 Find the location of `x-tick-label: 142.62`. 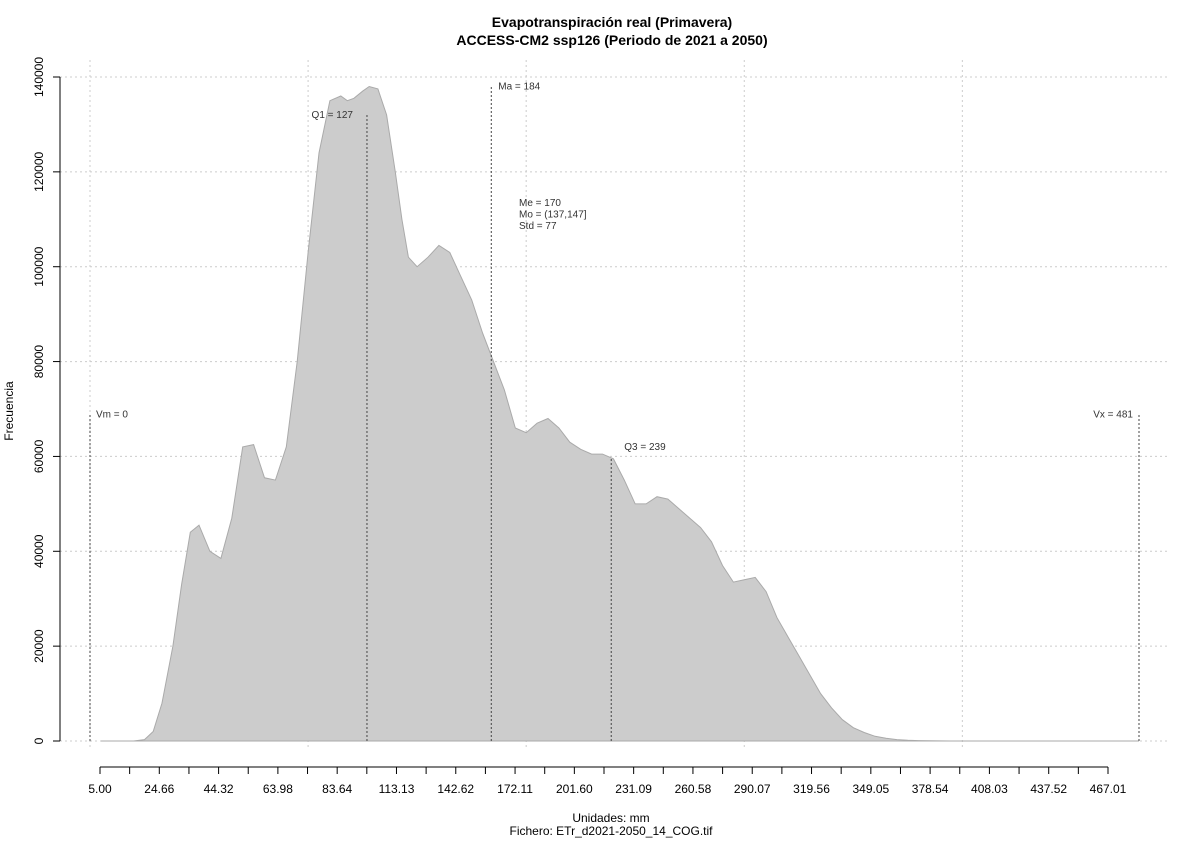

x-tick-label: 142.62 is located at coordinates (455, 789).